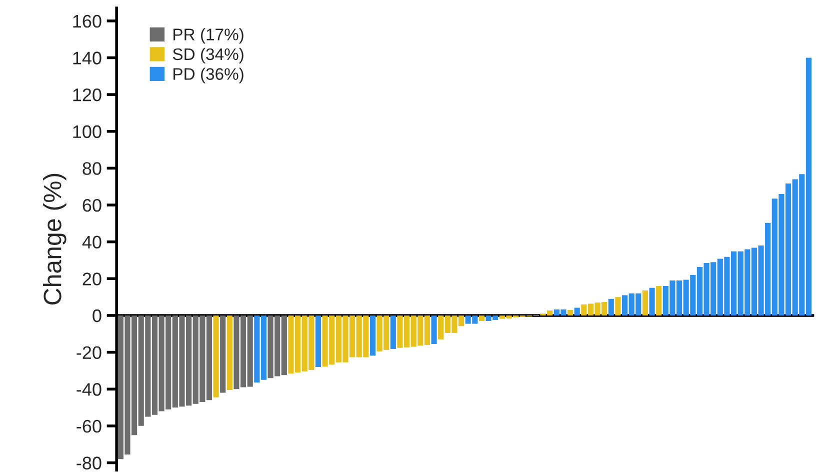 Image resolution: width=821 pixels, height=472 pixels. I want to click on y-tick-label: 20, so click(92, 279).